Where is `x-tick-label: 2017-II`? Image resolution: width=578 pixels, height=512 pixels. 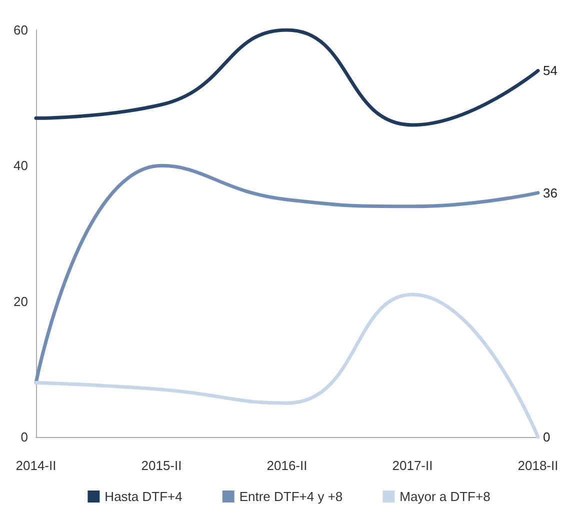
x-tick-label: 2017-II is located at coordinates (412, 465).